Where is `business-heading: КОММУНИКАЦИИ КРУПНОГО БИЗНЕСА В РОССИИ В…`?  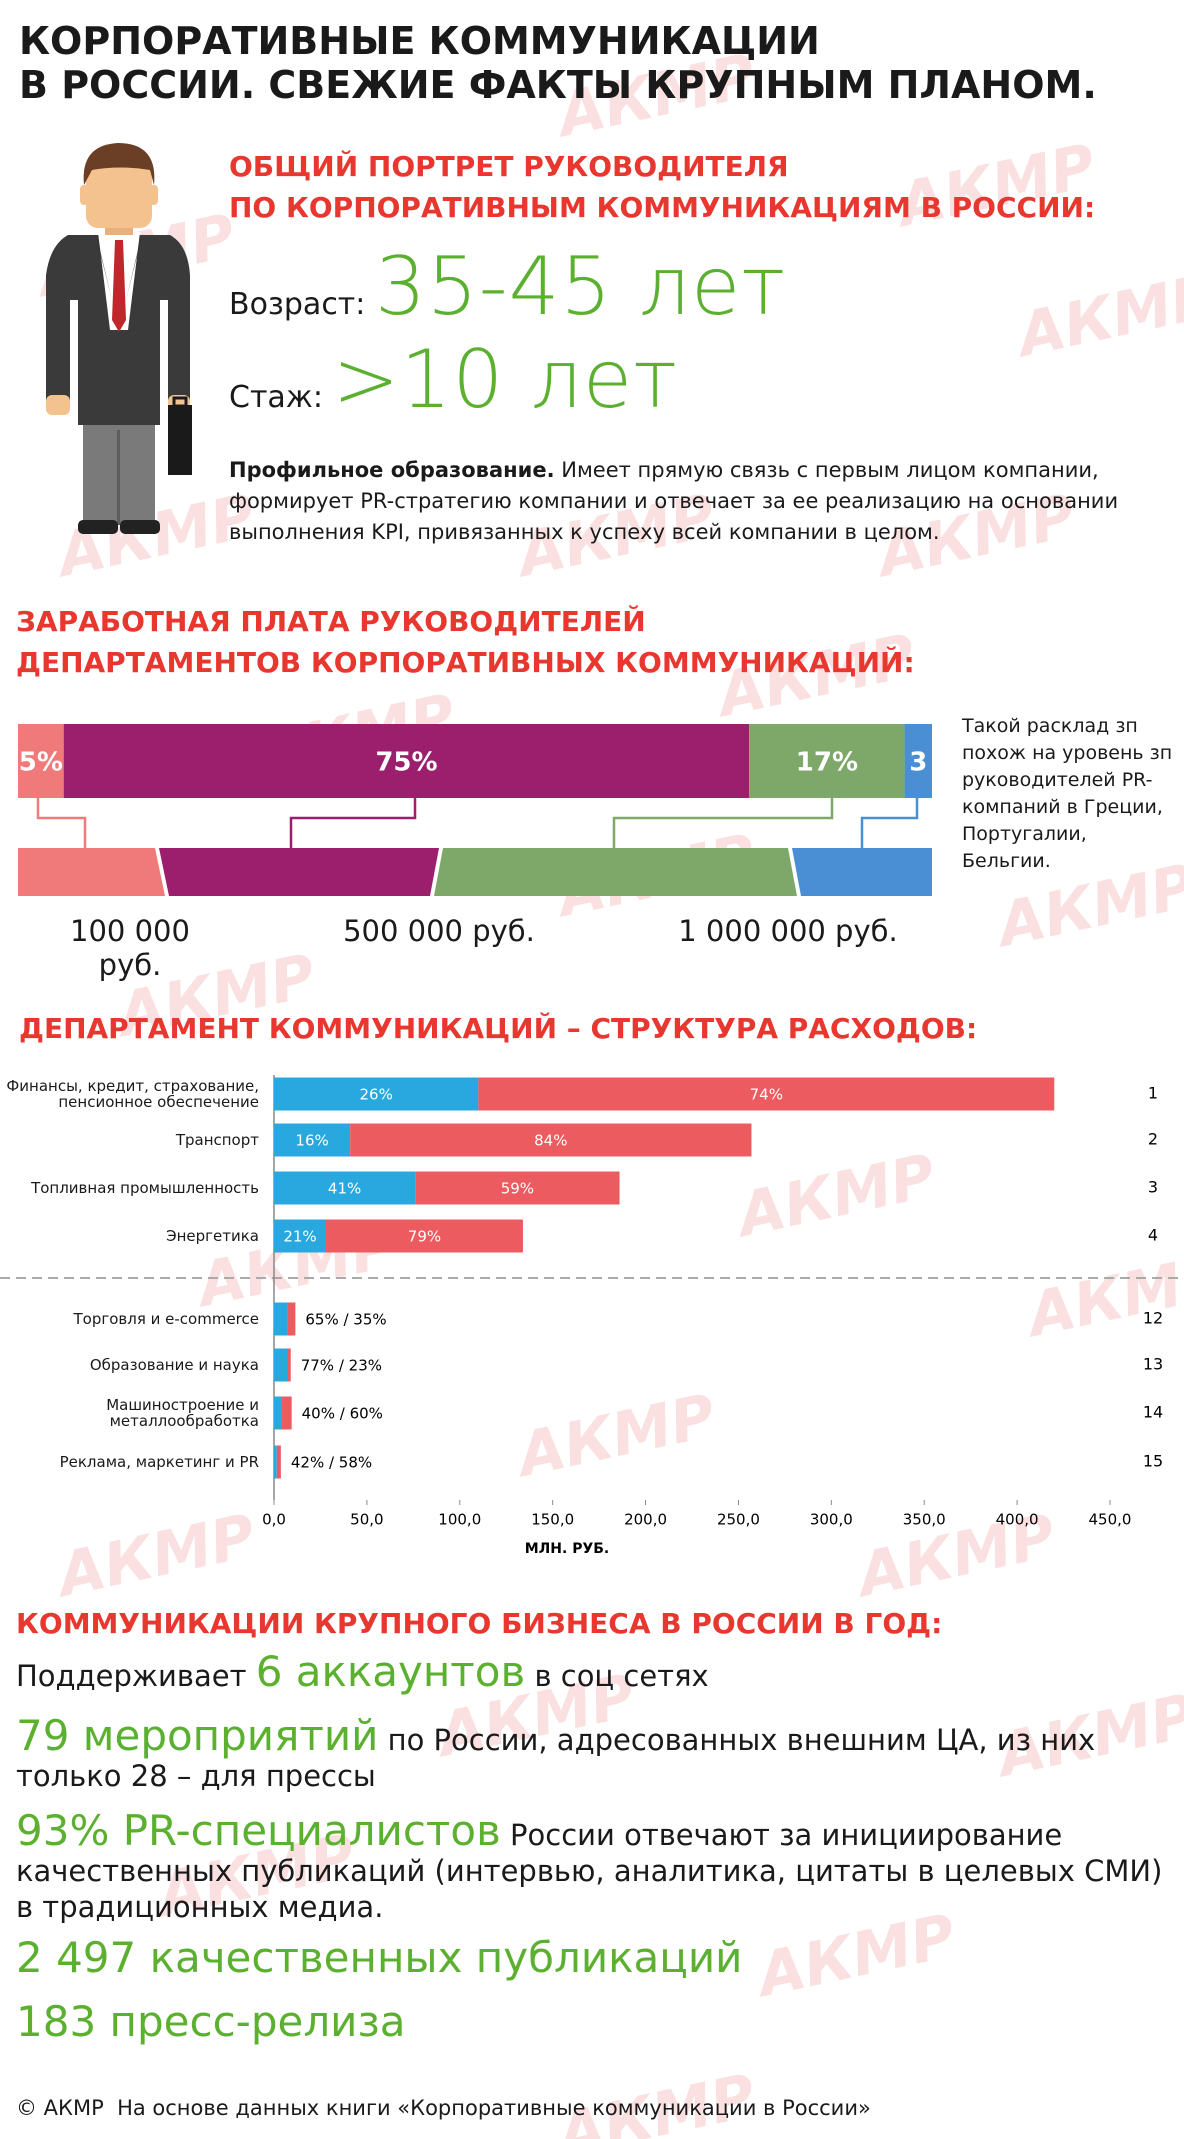 business-heading: КОММУНИКАЦИИ КРУПНОГО БИЗНЕСА В РОССИИ В… is located at coordinates (479, 1623).